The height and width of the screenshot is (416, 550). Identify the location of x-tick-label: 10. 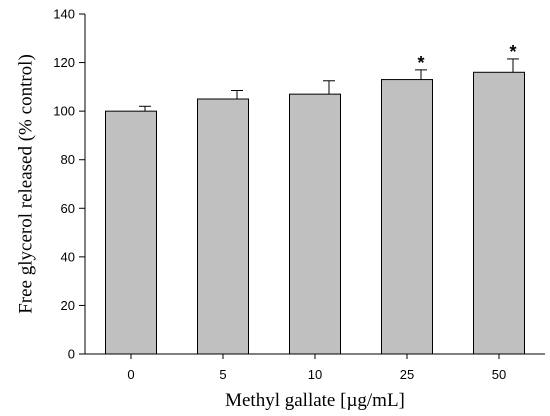
(315, 374).